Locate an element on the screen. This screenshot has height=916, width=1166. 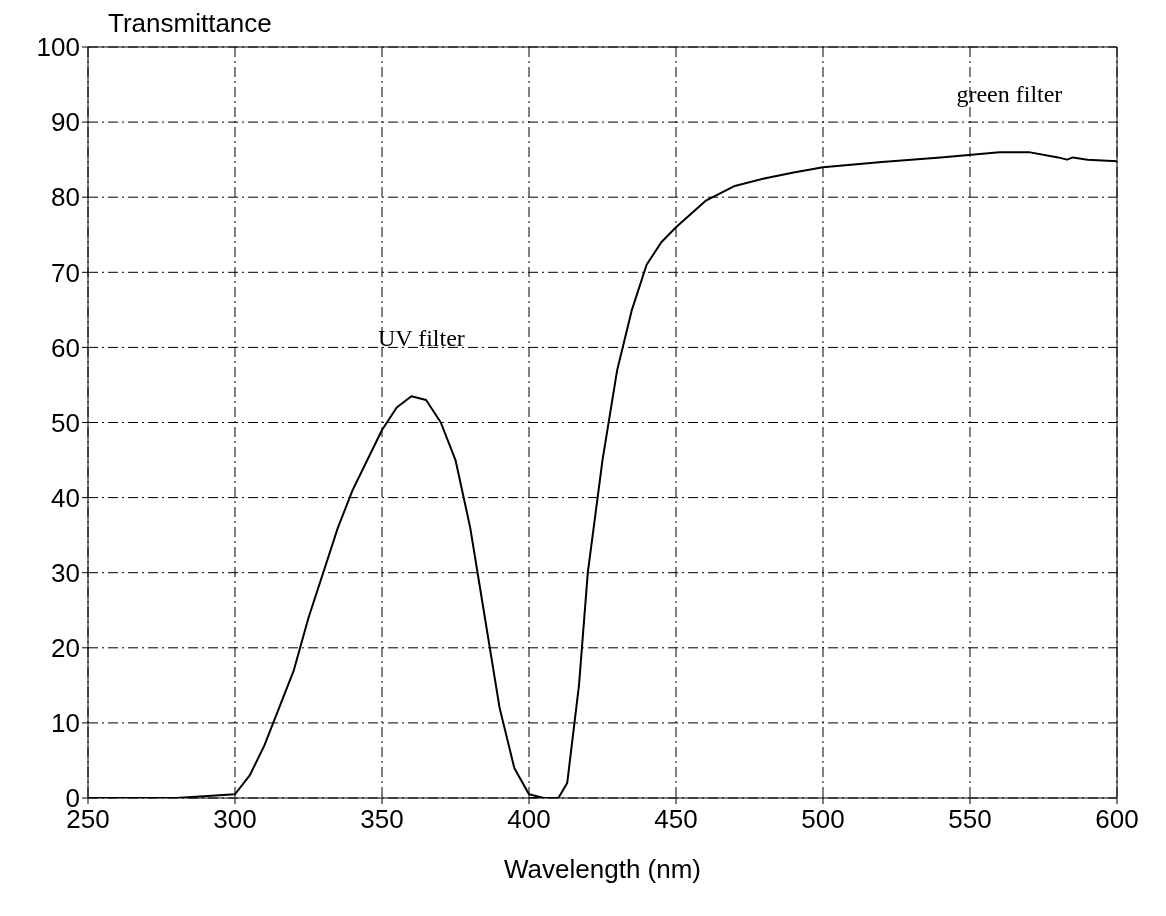
y-tick-label: 100 is located at coordinates (58, 47).